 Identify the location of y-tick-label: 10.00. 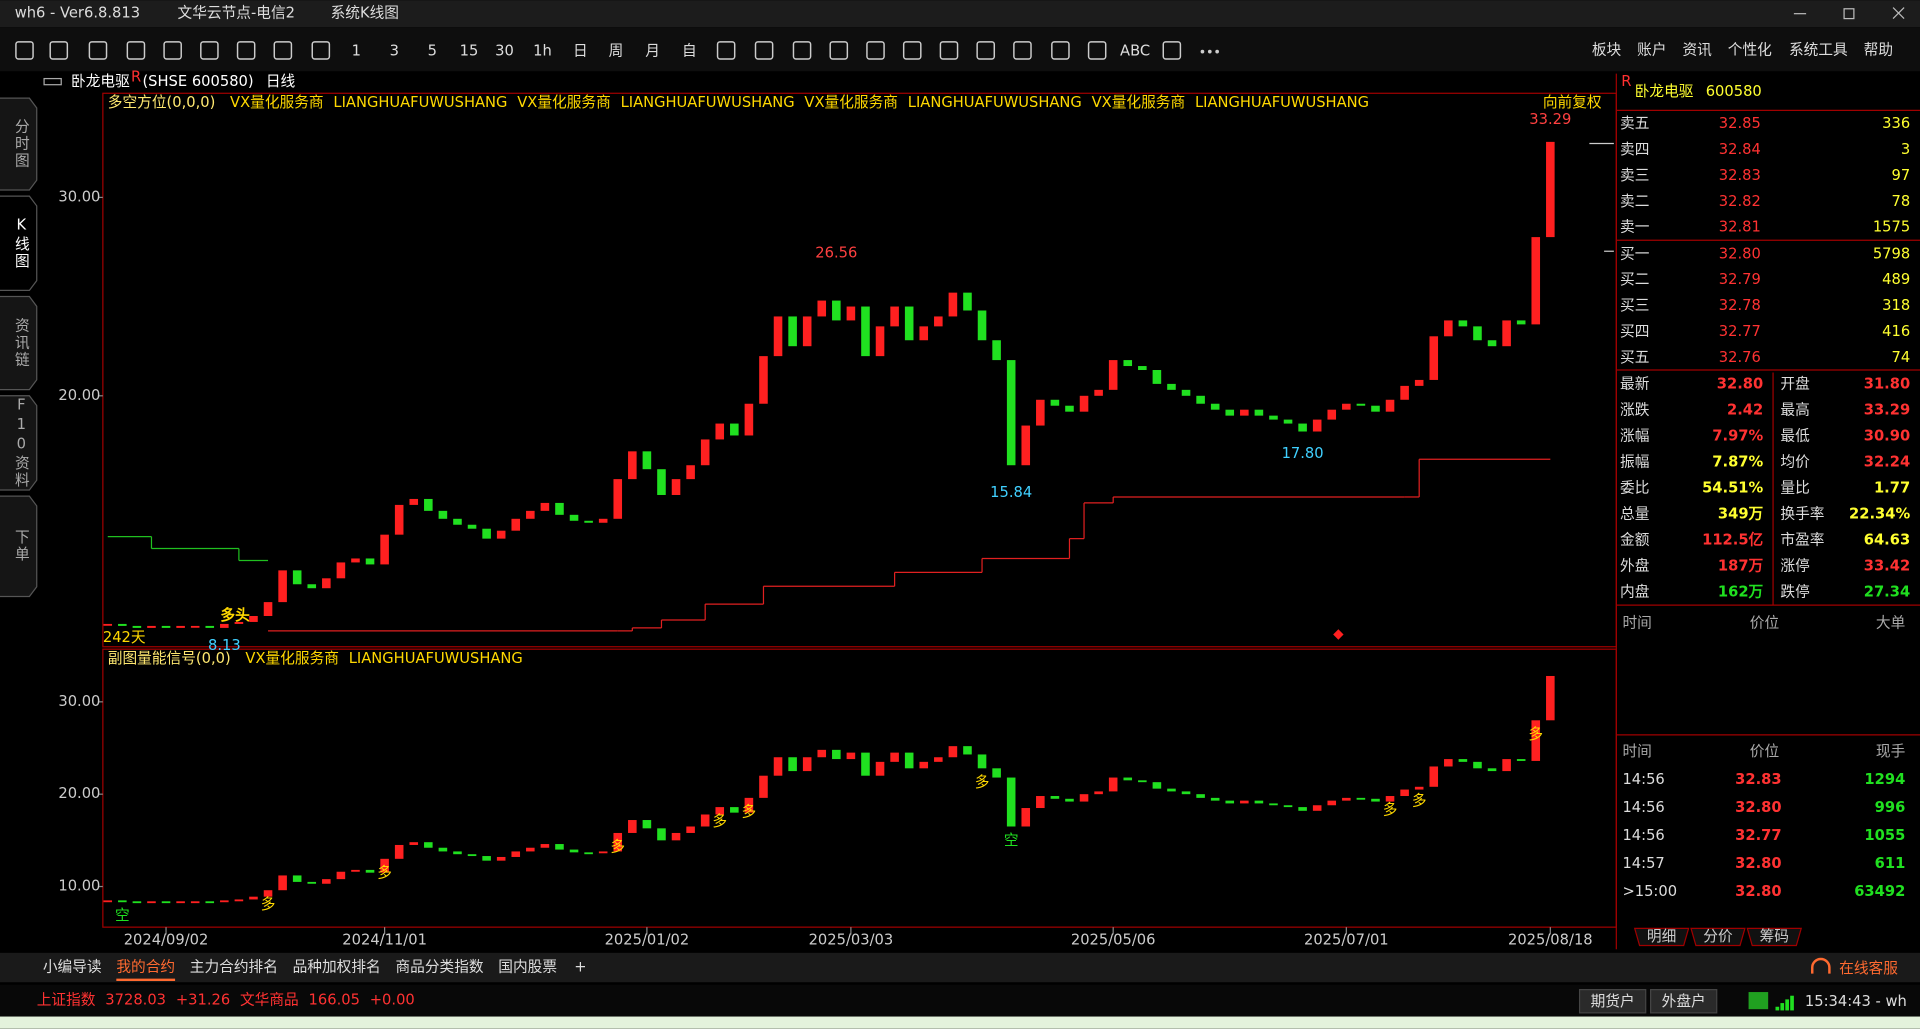
(79, 886).